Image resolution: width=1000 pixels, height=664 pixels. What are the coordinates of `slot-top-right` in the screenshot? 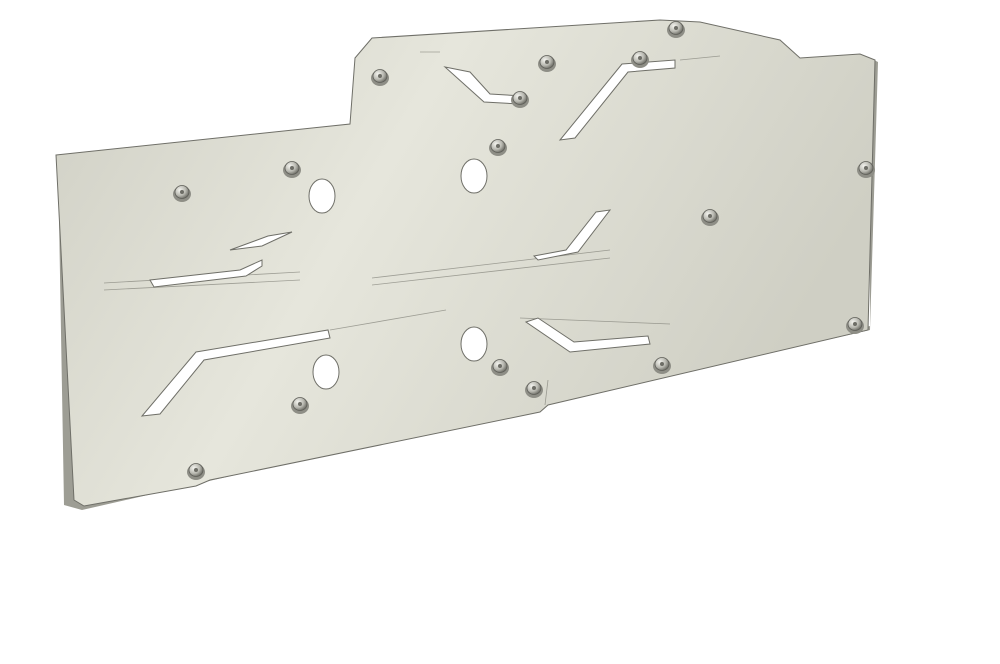 It's located at (617, 100).